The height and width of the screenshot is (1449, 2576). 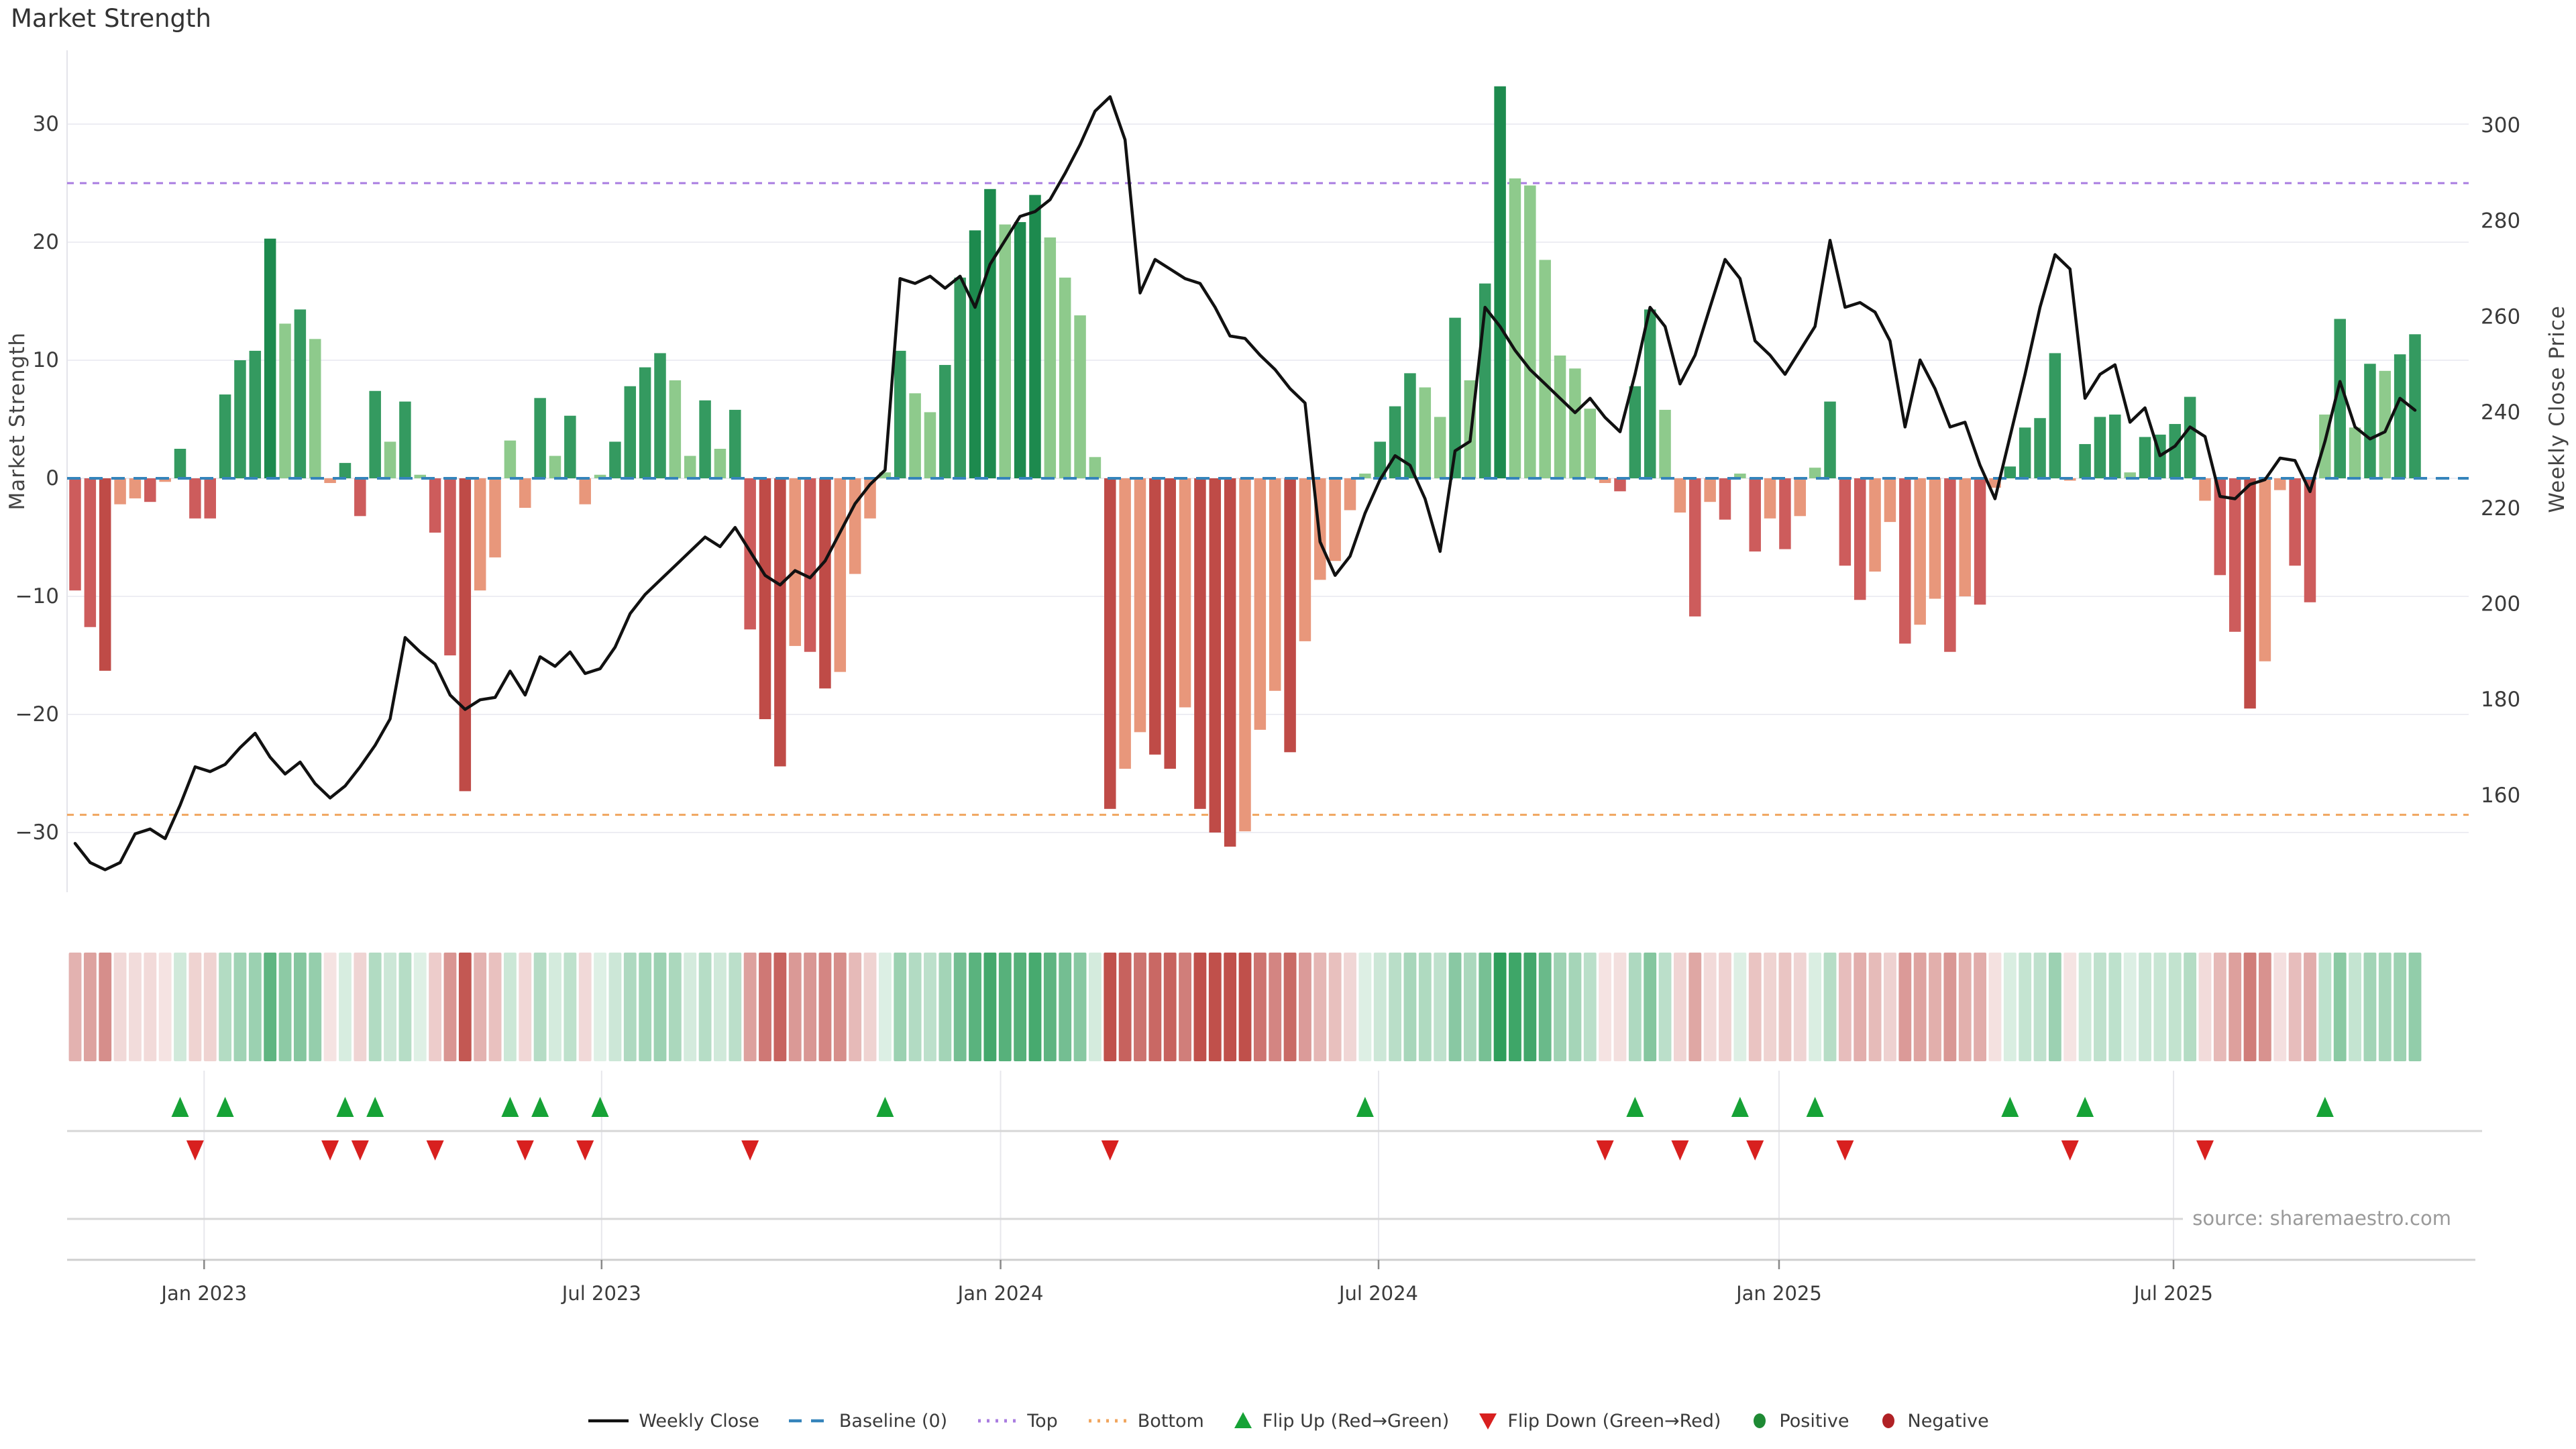 What do you see at coordinates (1933, 1421) in the screenshot?
I see `legend-item-7: Negative` at bounding box center [1933, 1421].